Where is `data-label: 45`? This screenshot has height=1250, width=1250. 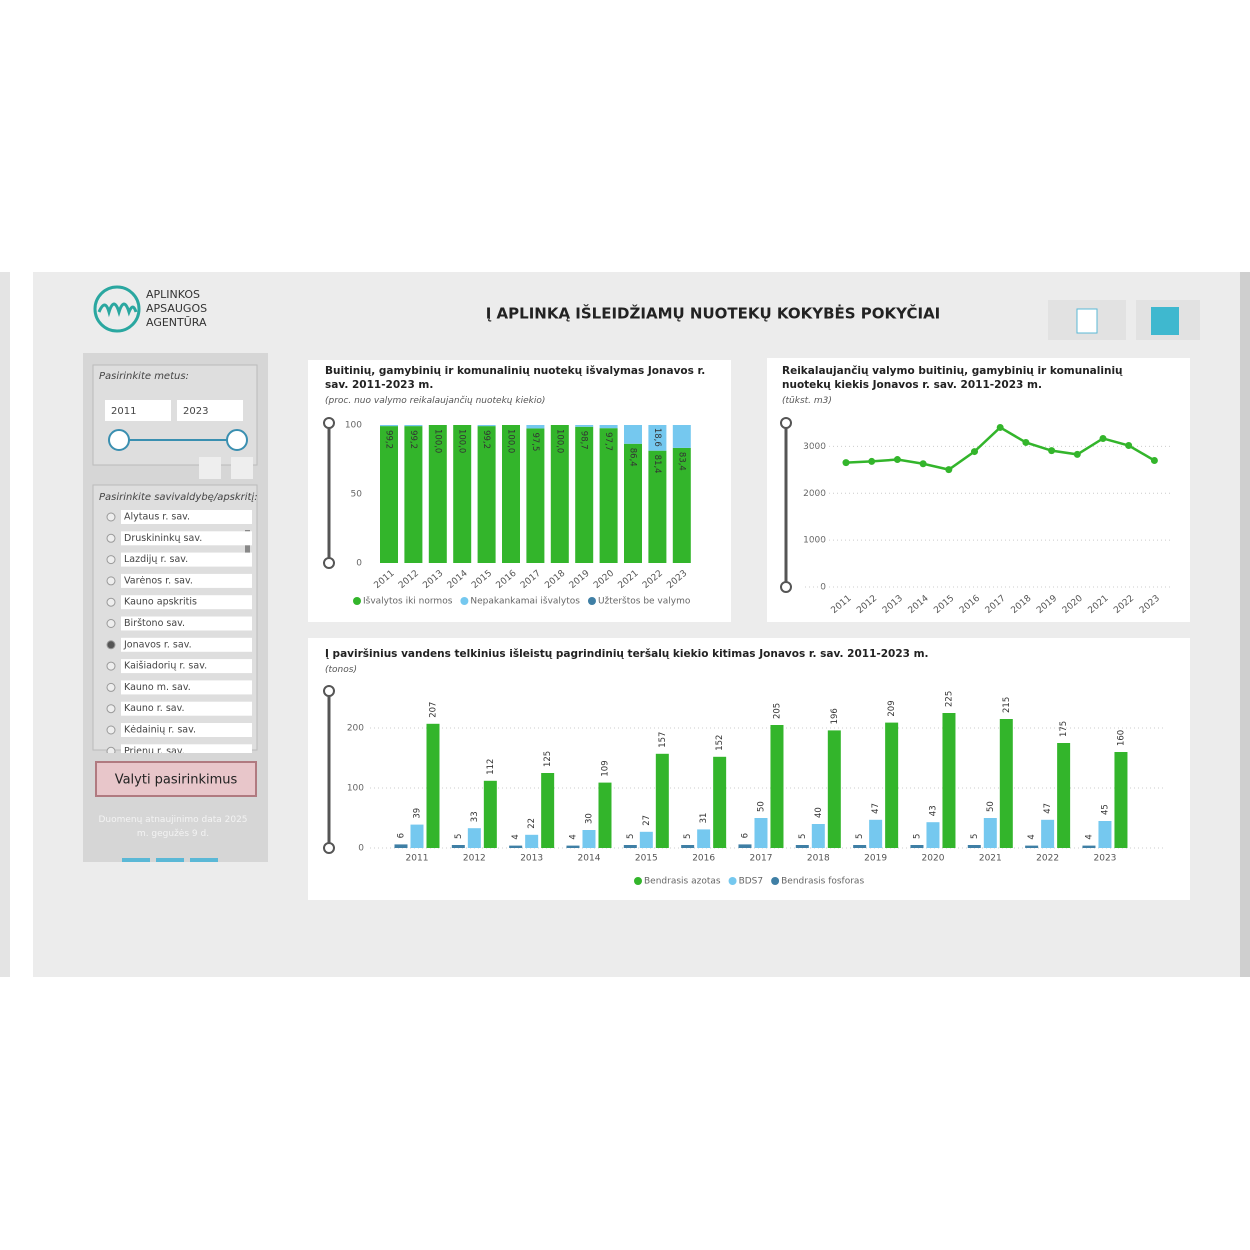 data-label: 45 is located at coordinates (1105, 809).